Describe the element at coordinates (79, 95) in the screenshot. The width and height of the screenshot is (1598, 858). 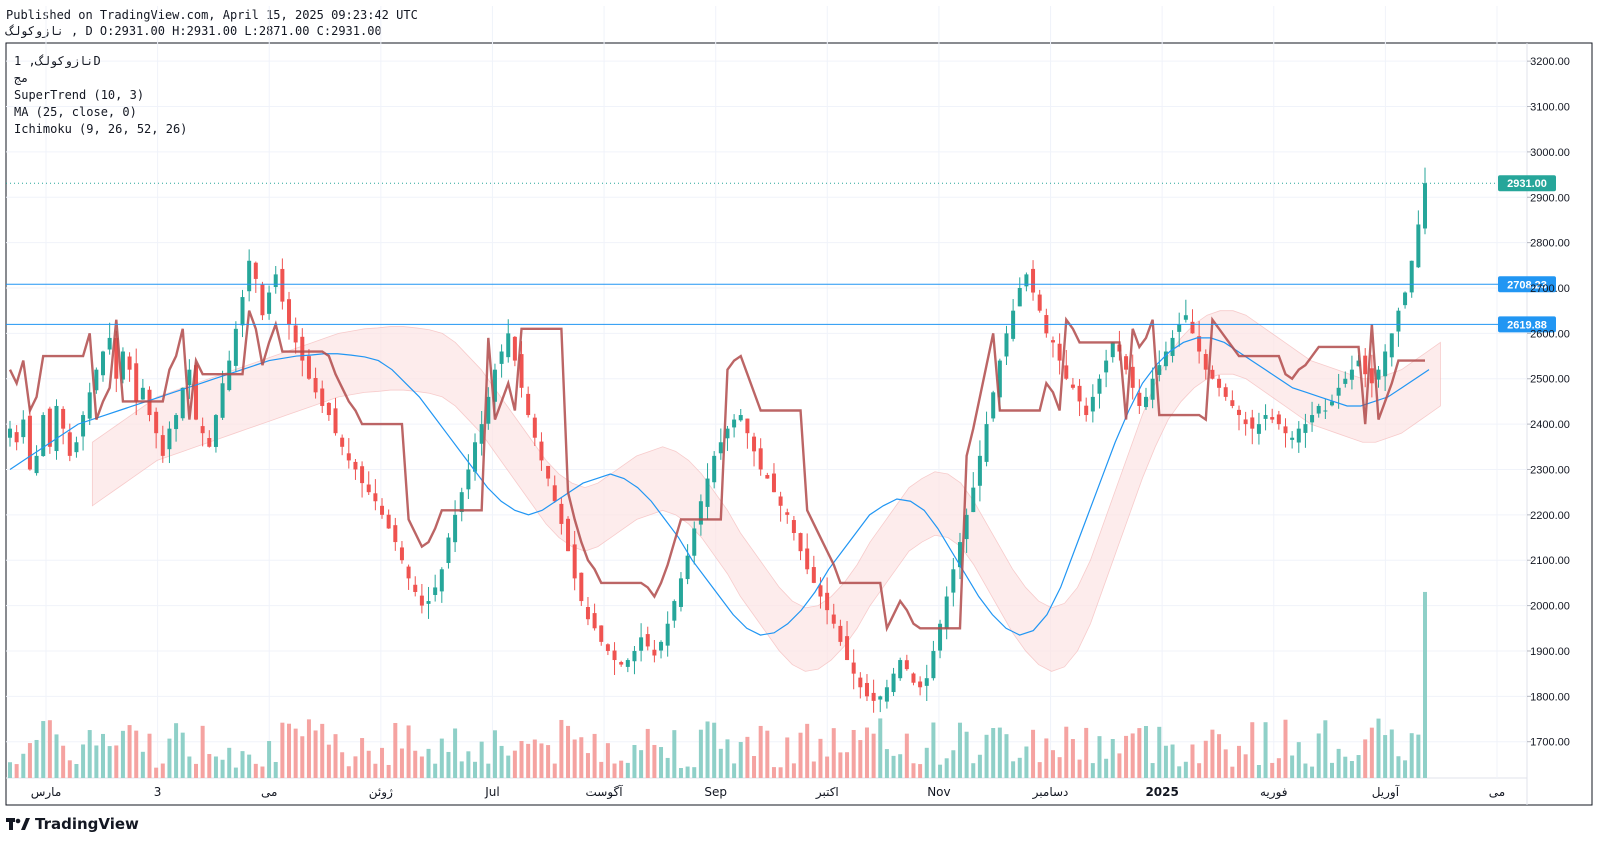
I see `legend-supertrend: SuperTrend (10, 3)` at that location.